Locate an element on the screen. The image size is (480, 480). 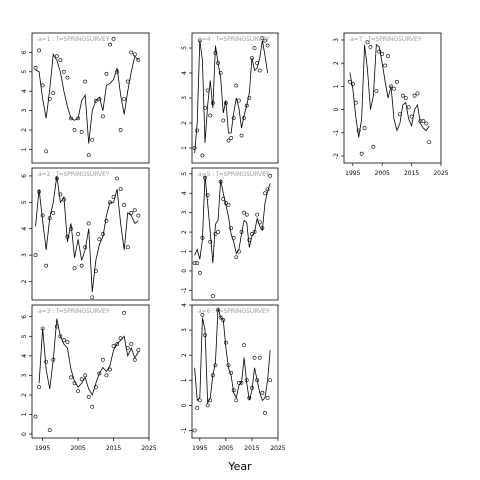
panel-frame is located at coordinates (235, 234).